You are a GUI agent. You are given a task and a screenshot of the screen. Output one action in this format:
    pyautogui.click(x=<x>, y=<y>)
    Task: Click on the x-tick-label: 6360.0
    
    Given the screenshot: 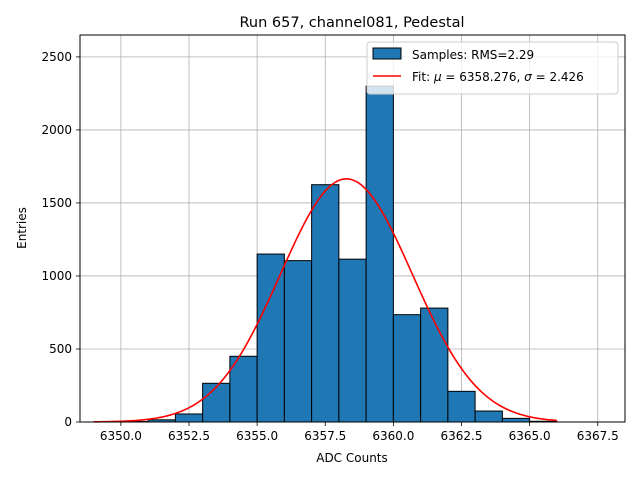 What is the action you would take?
    pyautogui.click(x=393, y=436)
    